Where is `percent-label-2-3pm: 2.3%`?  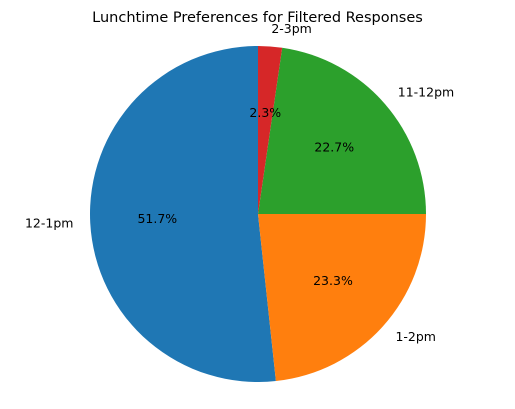 percent-label-2-3pm: 2.3% is located at coordinates (265, 112).